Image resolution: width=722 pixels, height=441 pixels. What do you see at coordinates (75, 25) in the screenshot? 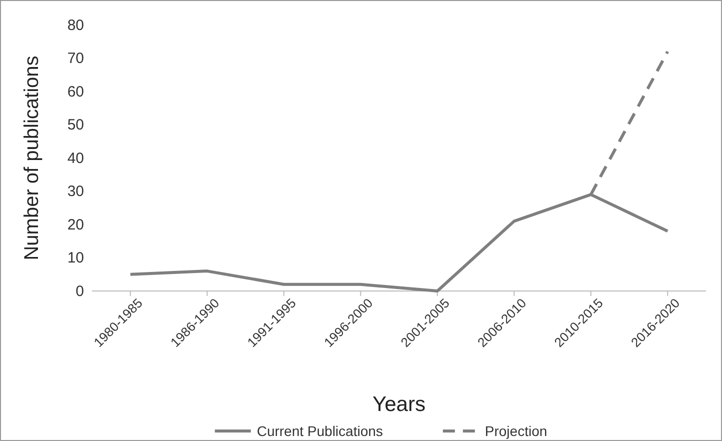
I see `y-tick-label: 80` at bounding box center [75, 25].